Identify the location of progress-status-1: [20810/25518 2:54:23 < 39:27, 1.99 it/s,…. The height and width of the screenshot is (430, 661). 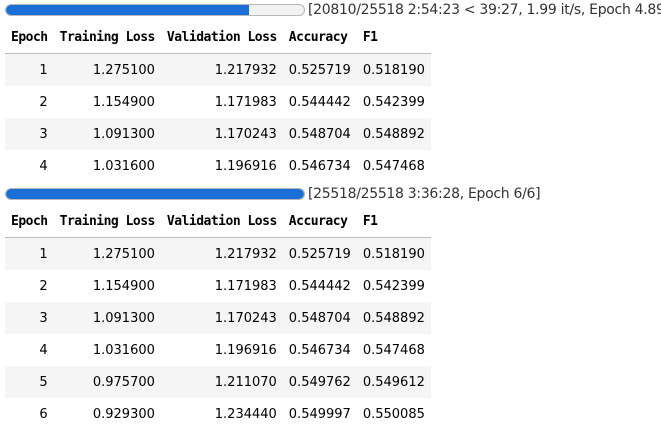
(484, 10).